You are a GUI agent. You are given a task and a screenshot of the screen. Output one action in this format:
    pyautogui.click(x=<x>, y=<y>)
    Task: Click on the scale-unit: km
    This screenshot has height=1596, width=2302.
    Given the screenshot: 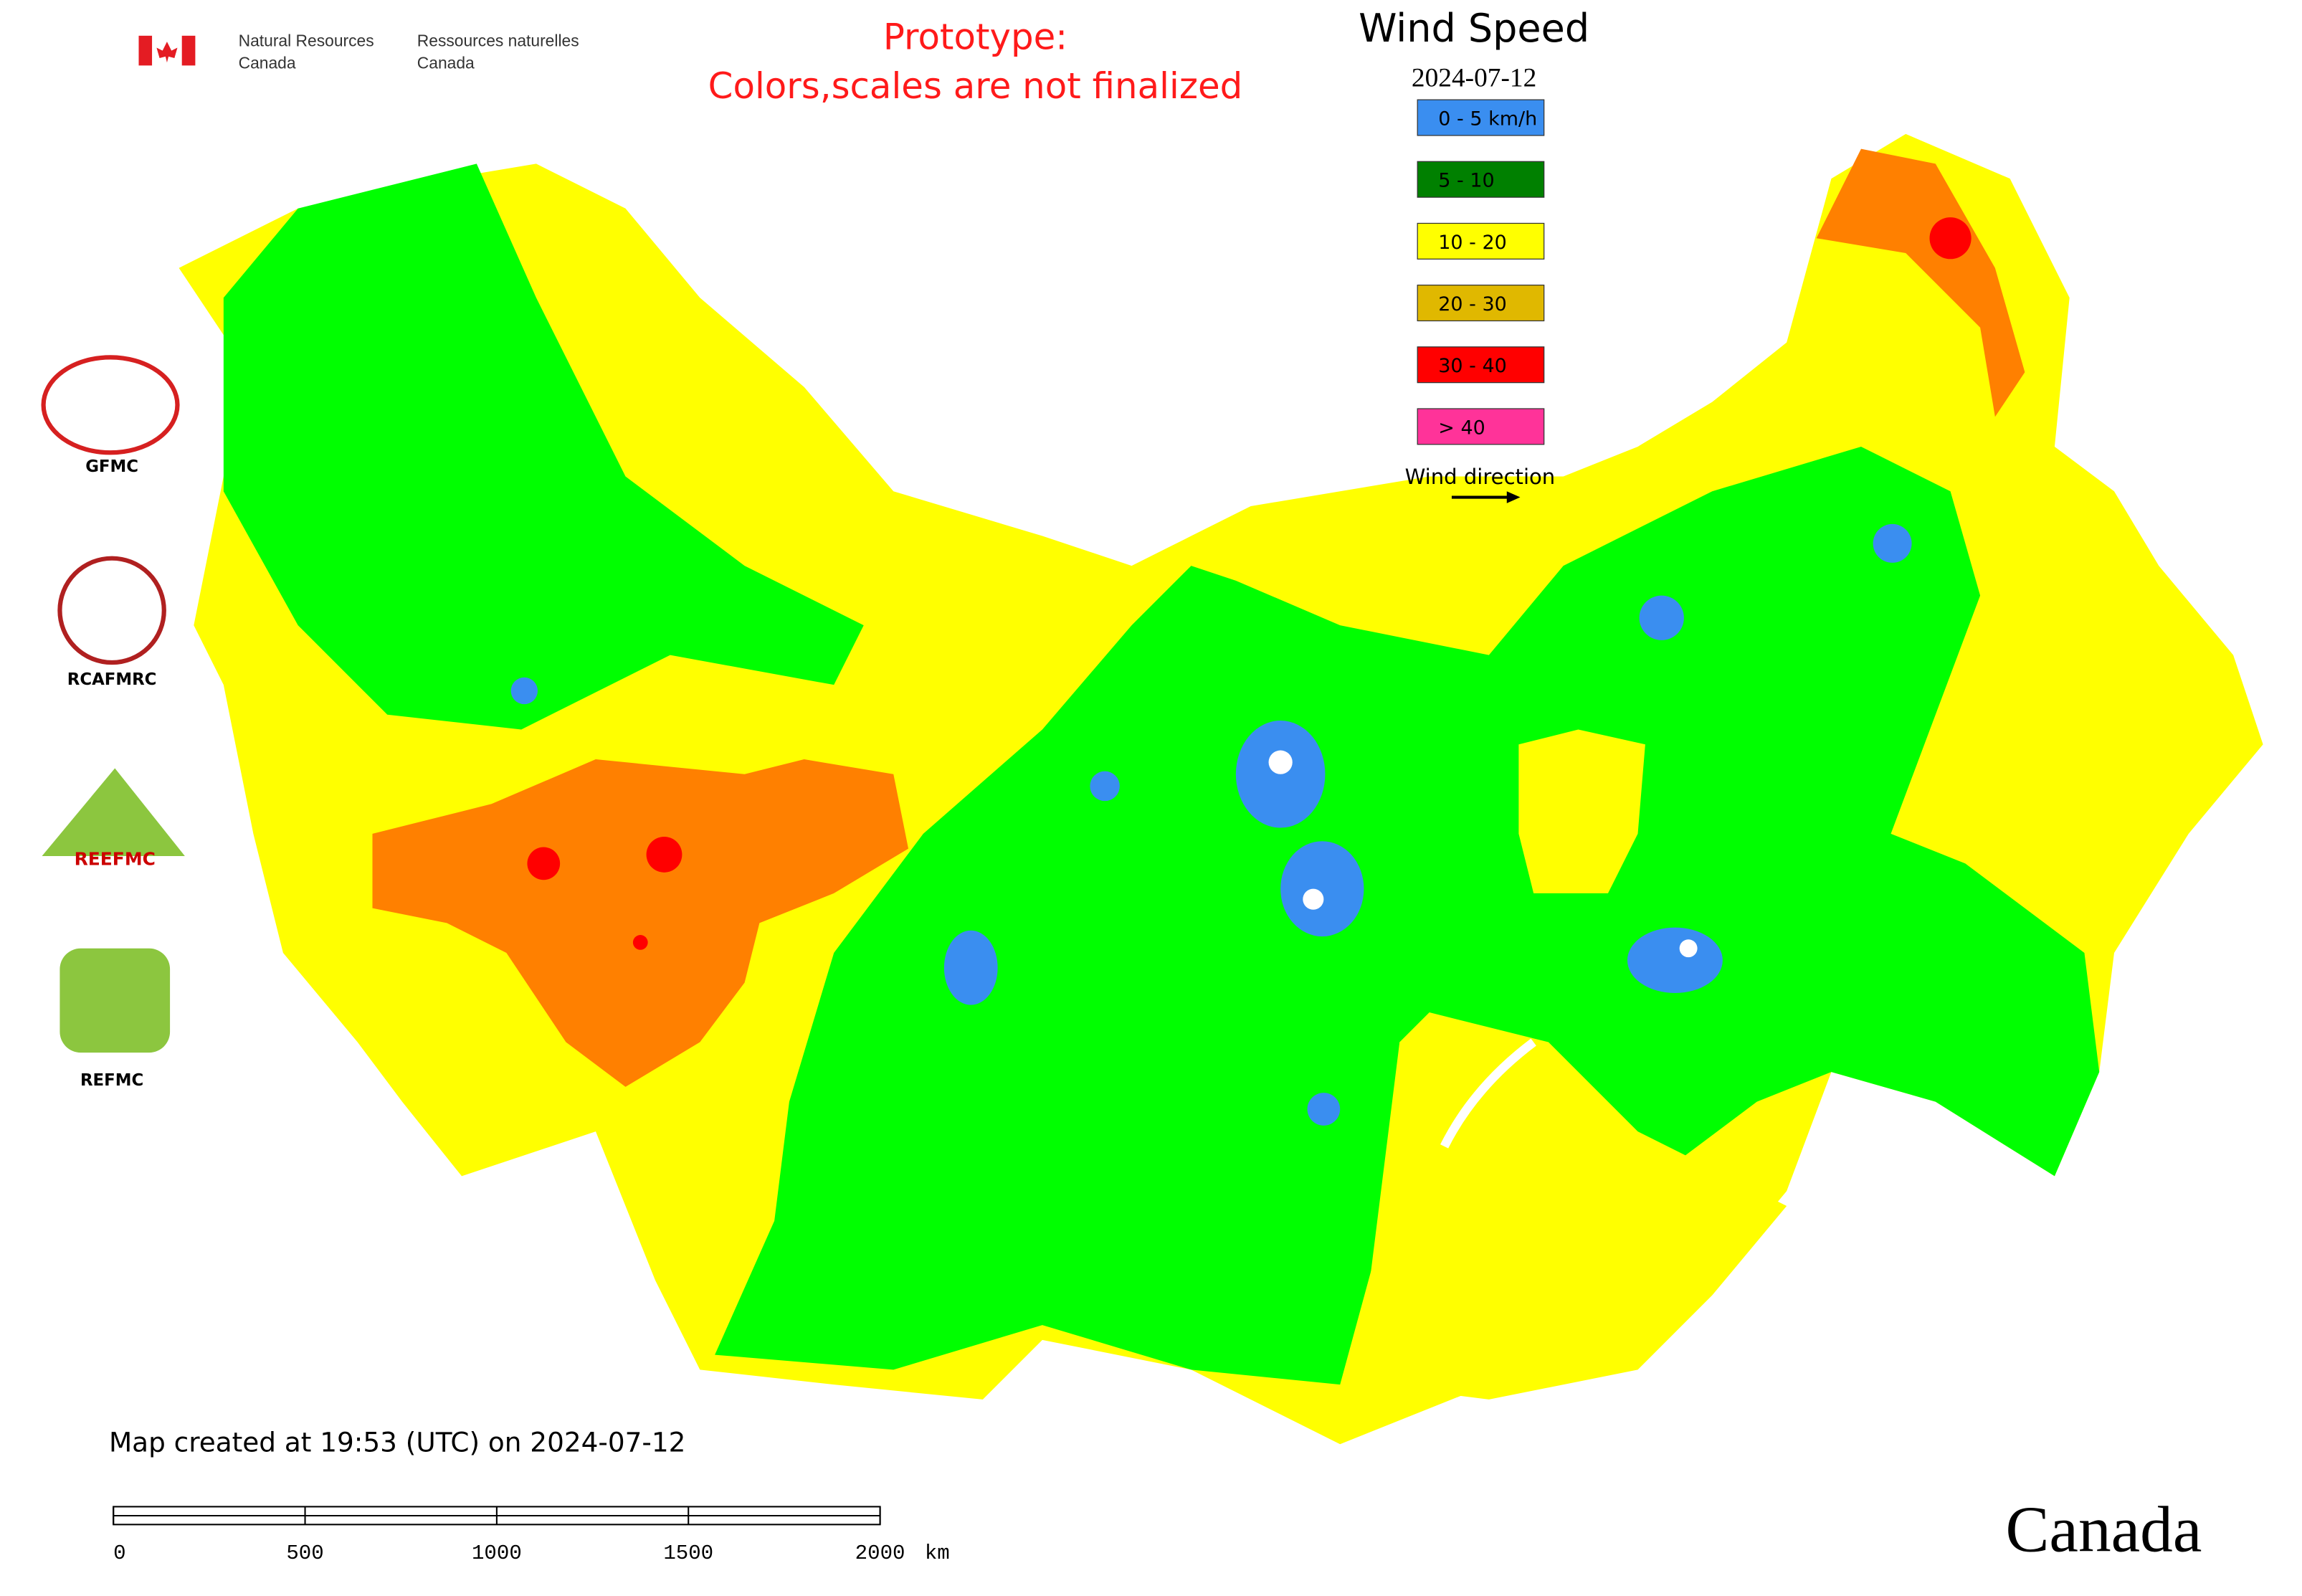 What is the action you would take?
    pyautogui.click(x=938, y=1553)
    